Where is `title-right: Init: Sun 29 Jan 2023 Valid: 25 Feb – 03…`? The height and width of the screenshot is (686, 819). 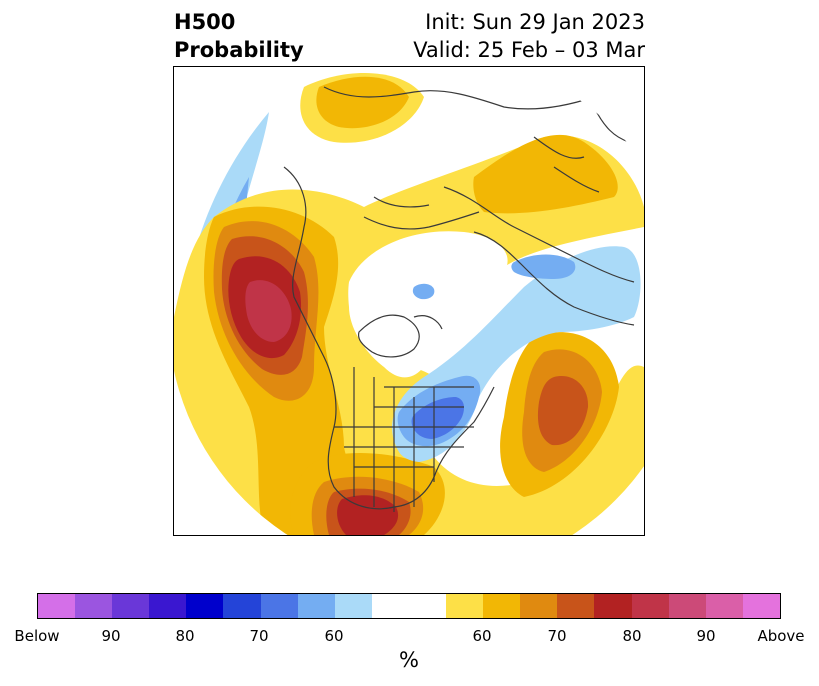
title-right: Init: Sun 29 Jan 2023 Valid: 25 Feb – 03… is located at coordinates (529, 36).